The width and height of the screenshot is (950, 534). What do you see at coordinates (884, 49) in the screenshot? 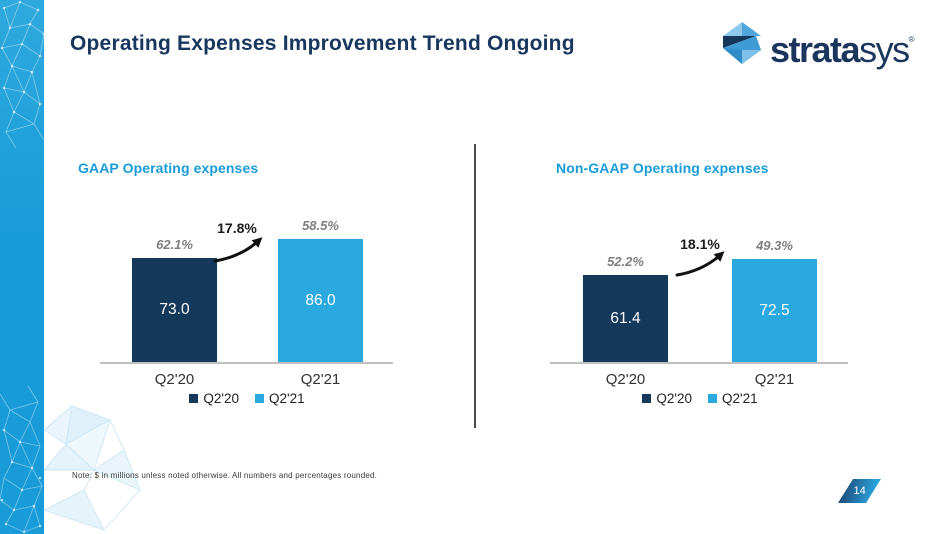
I see `logo-text-sys: sys` at bounding box center [884, 49].